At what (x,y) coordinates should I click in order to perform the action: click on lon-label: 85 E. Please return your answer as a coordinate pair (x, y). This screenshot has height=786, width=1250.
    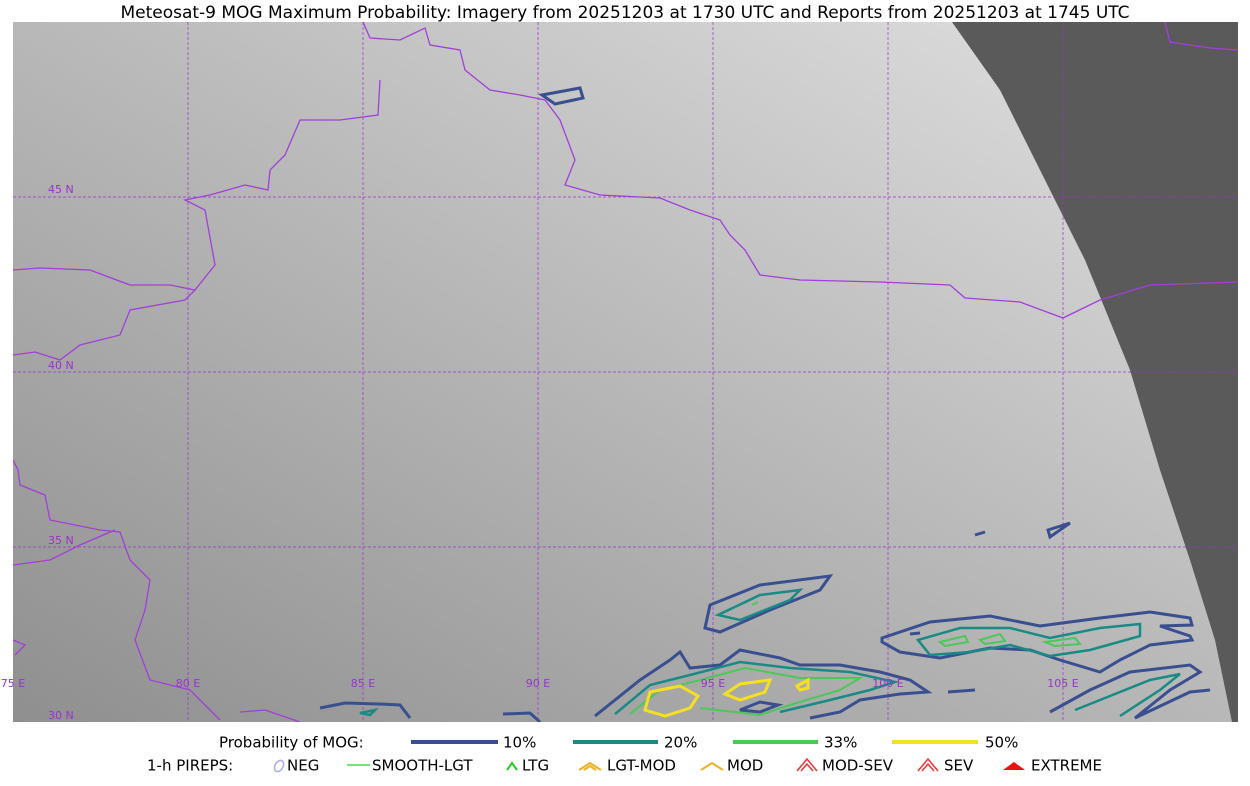
    Looking at the image, I should click on (363, 683).